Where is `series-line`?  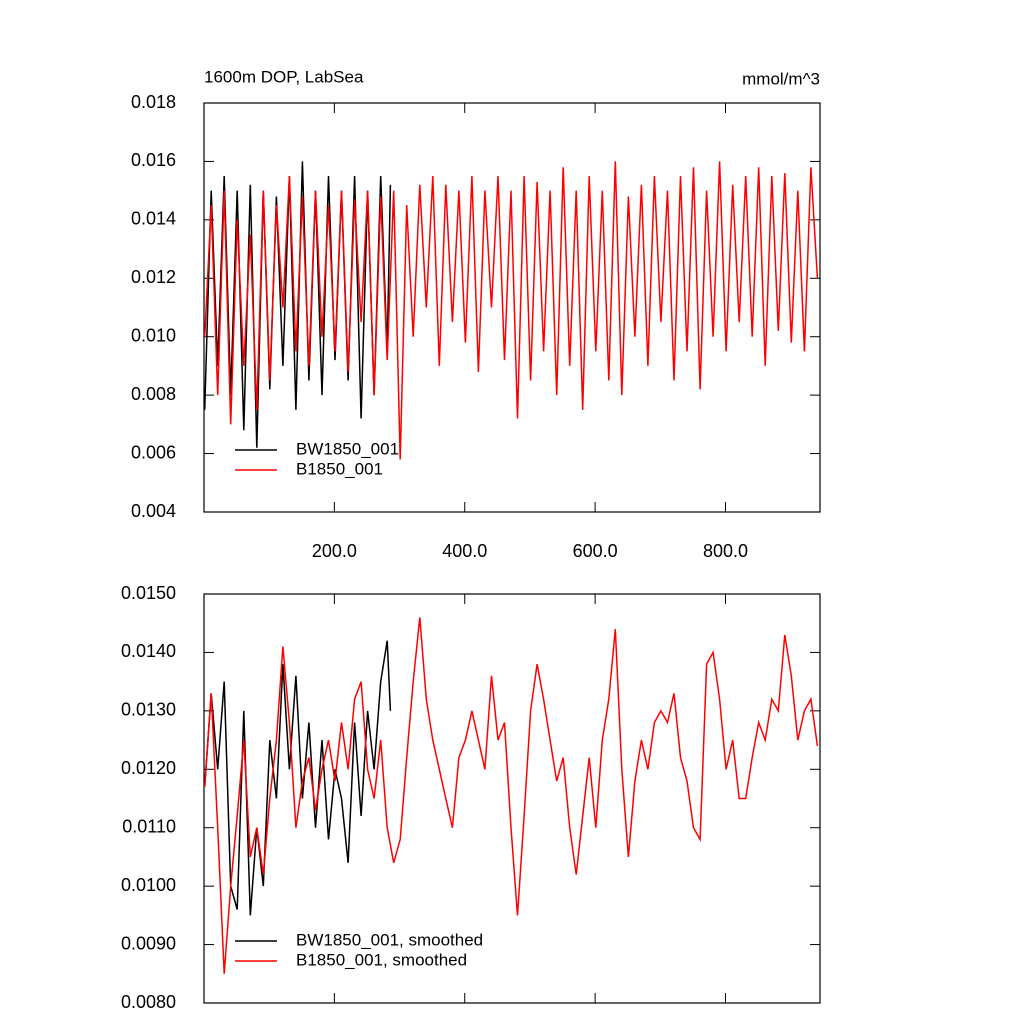
series-line is located at coordinates (298, 778).